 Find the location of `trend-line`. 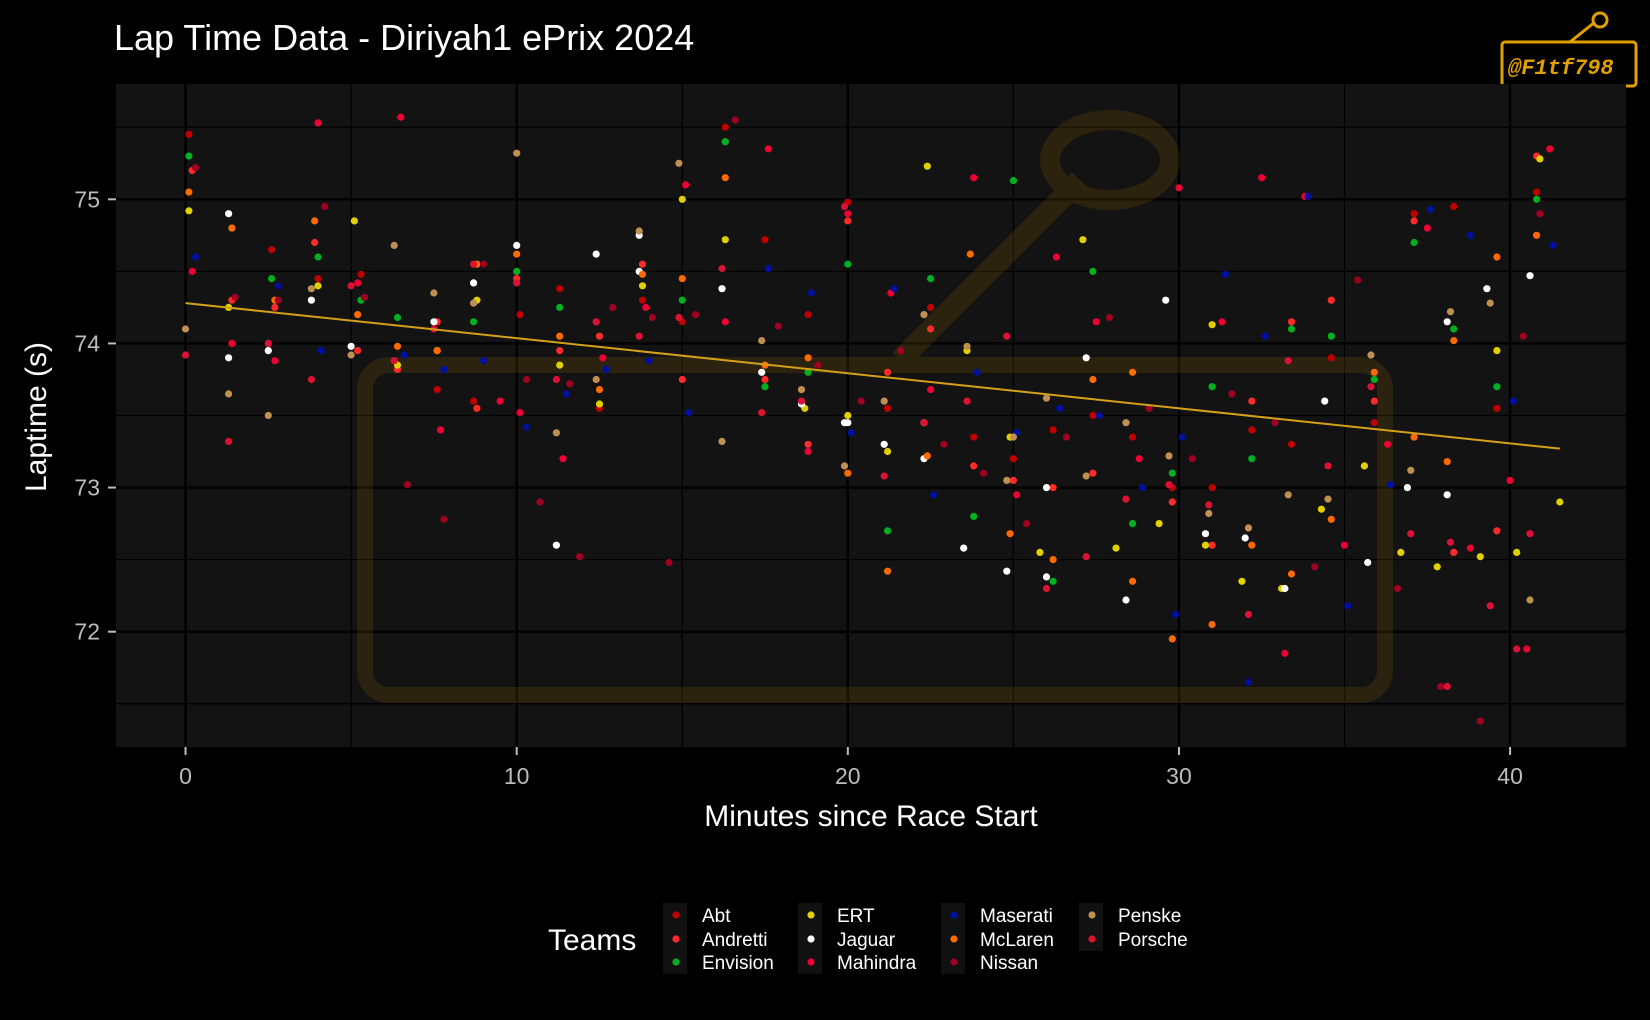

trend-line is located at coordinates (872, 376).